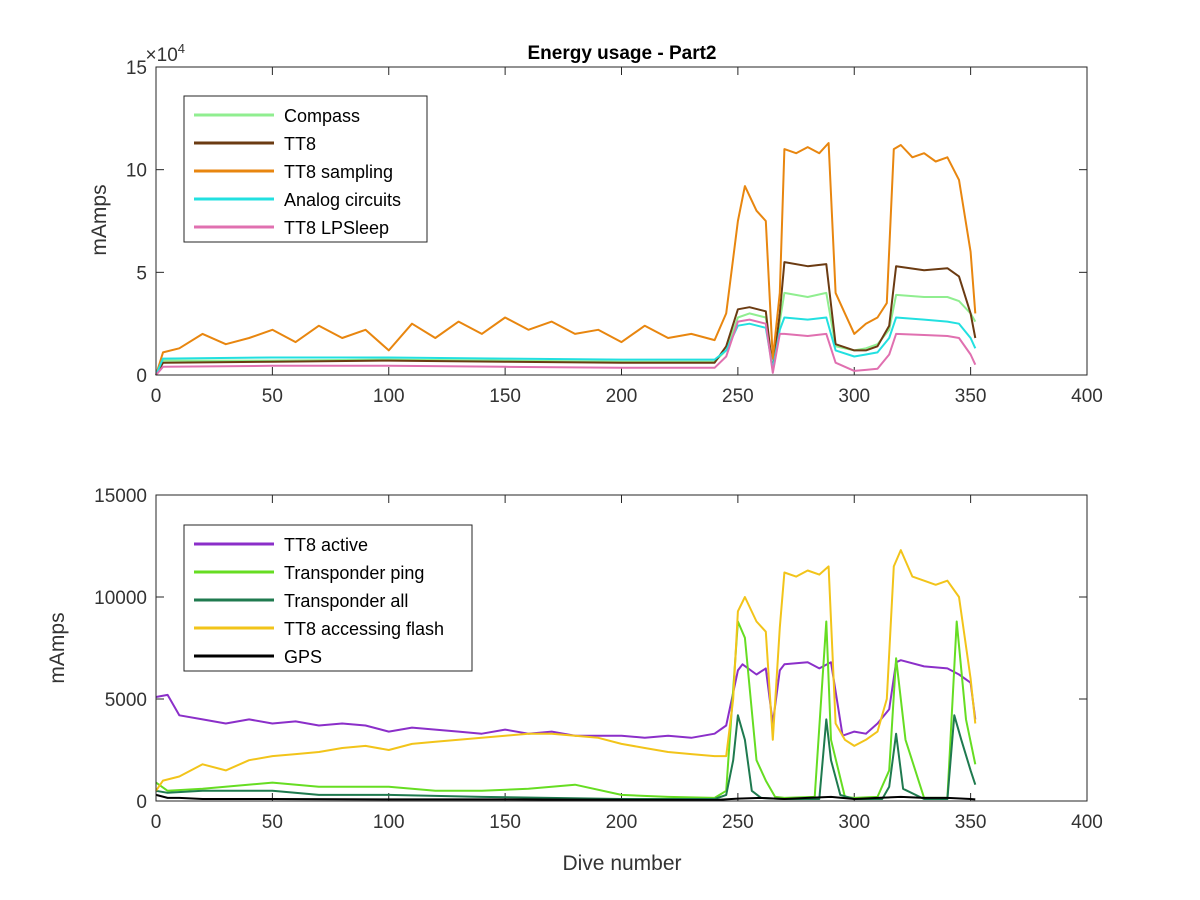 The height and width of the screenshot is (900, 1200). What do you see at coordinates (621, 53) in the screenshot?
I see `figure-title: Energy usage - Part2` at bounding box center [621, 53].